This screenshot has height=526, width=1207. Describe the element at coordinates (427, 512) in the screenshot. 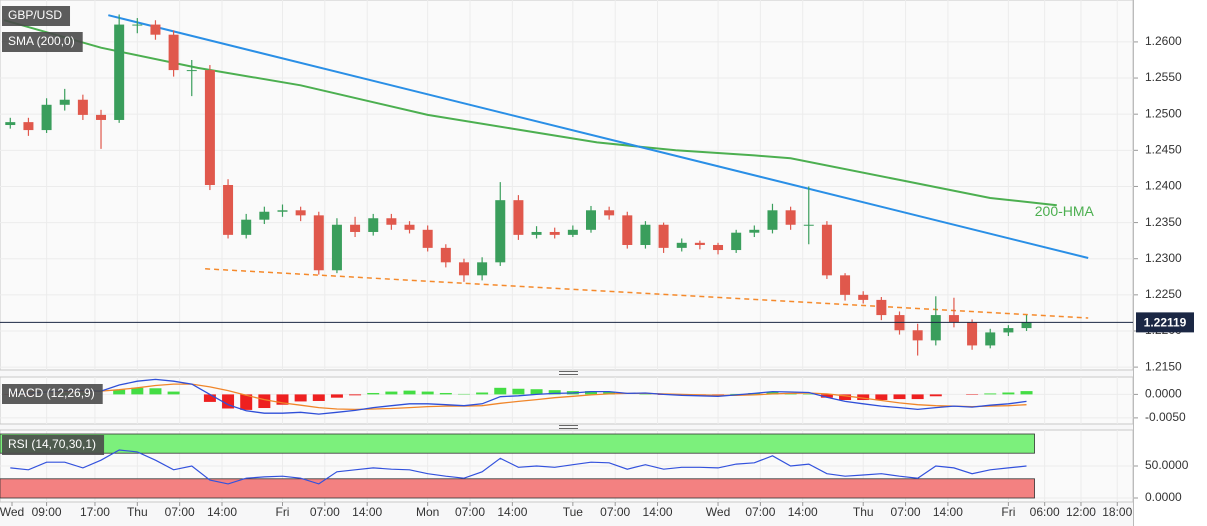

I see `x-tick-label: Mon` at that location.